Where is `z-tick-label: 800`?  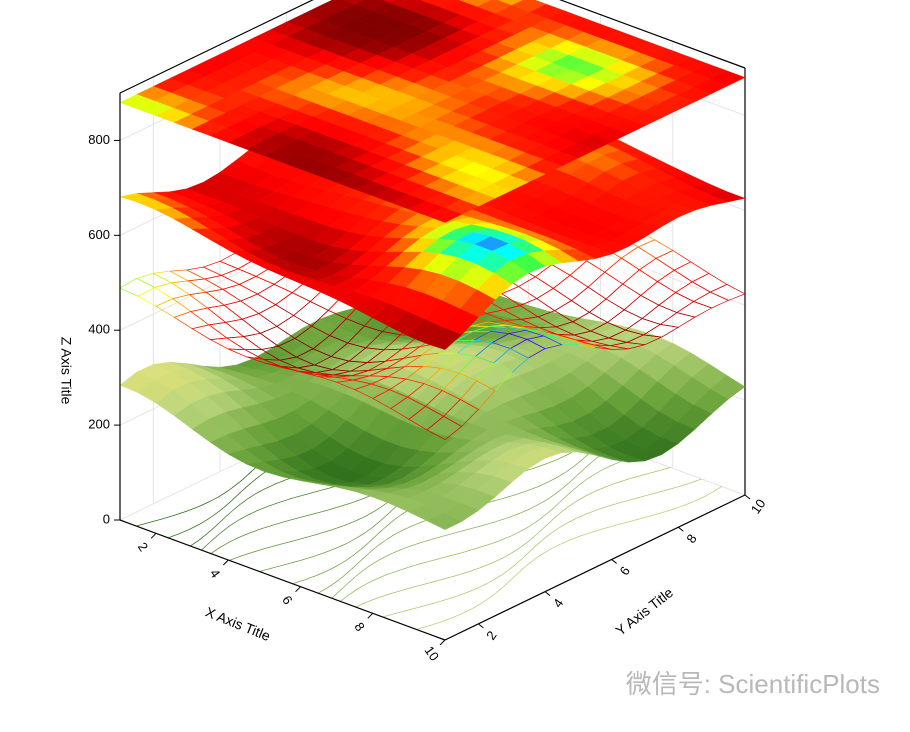
z-tick-label: 800 is located at coordinates (99, 139).